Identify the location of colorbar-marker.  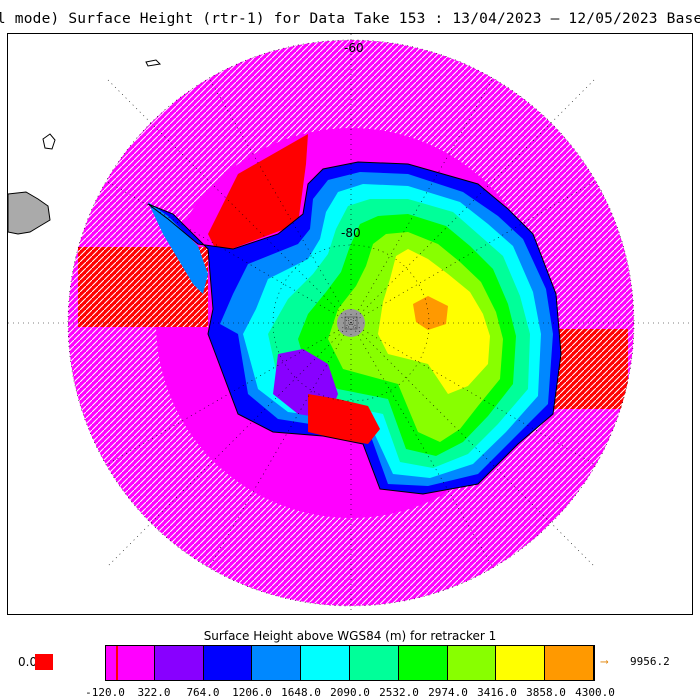
(117, 663).